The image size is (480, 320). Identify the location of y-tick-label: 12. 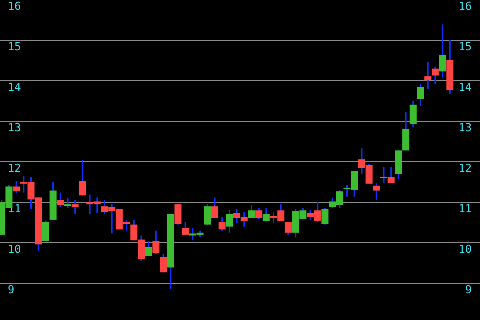
(15, 169).